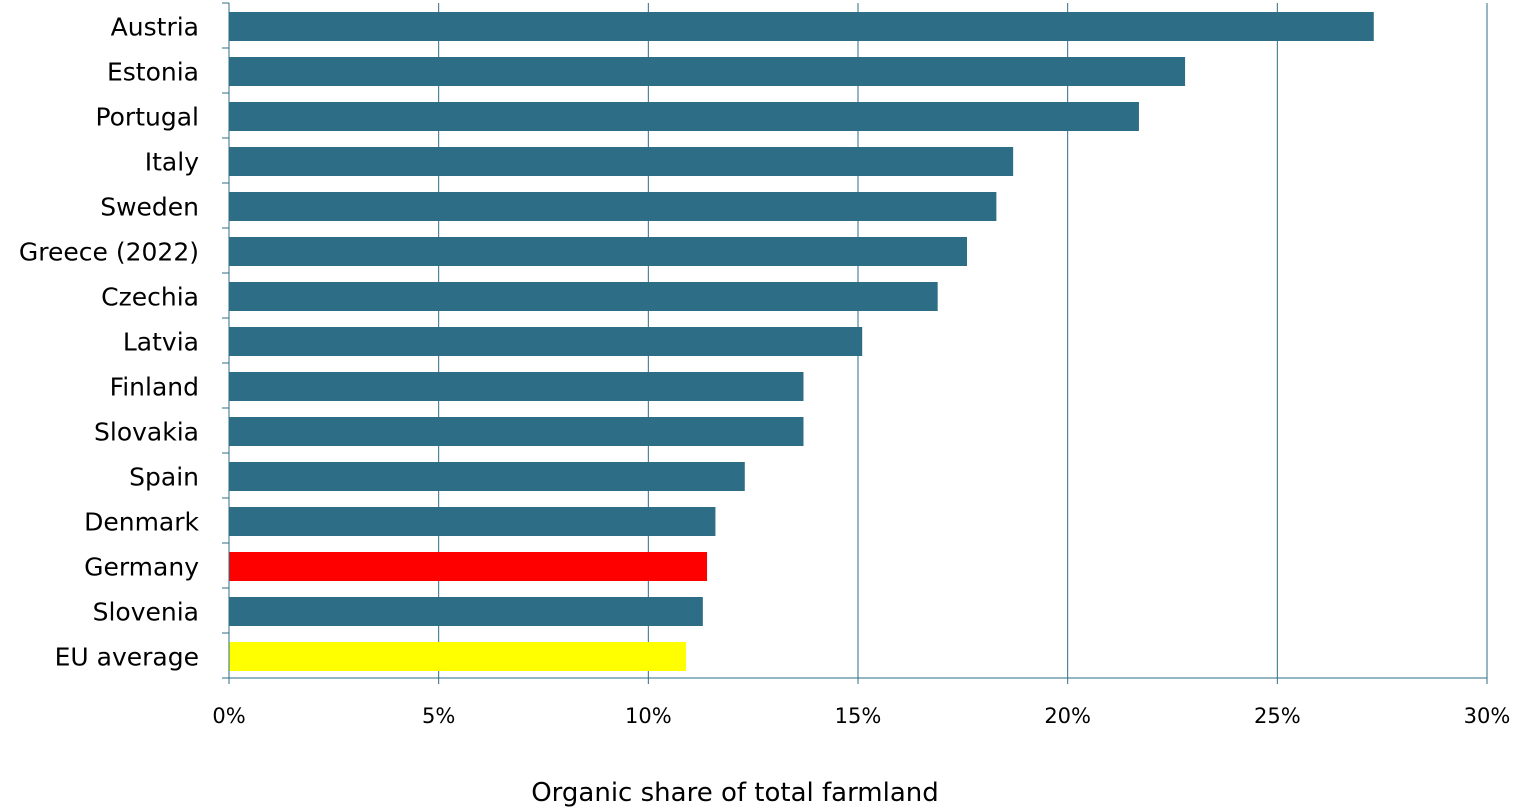 This screenshot has height=811, width=1522. What do you see at coordinates (516, 431) in the screenshot?
I see `bar-slovakia` at bounding box center [516, 431].